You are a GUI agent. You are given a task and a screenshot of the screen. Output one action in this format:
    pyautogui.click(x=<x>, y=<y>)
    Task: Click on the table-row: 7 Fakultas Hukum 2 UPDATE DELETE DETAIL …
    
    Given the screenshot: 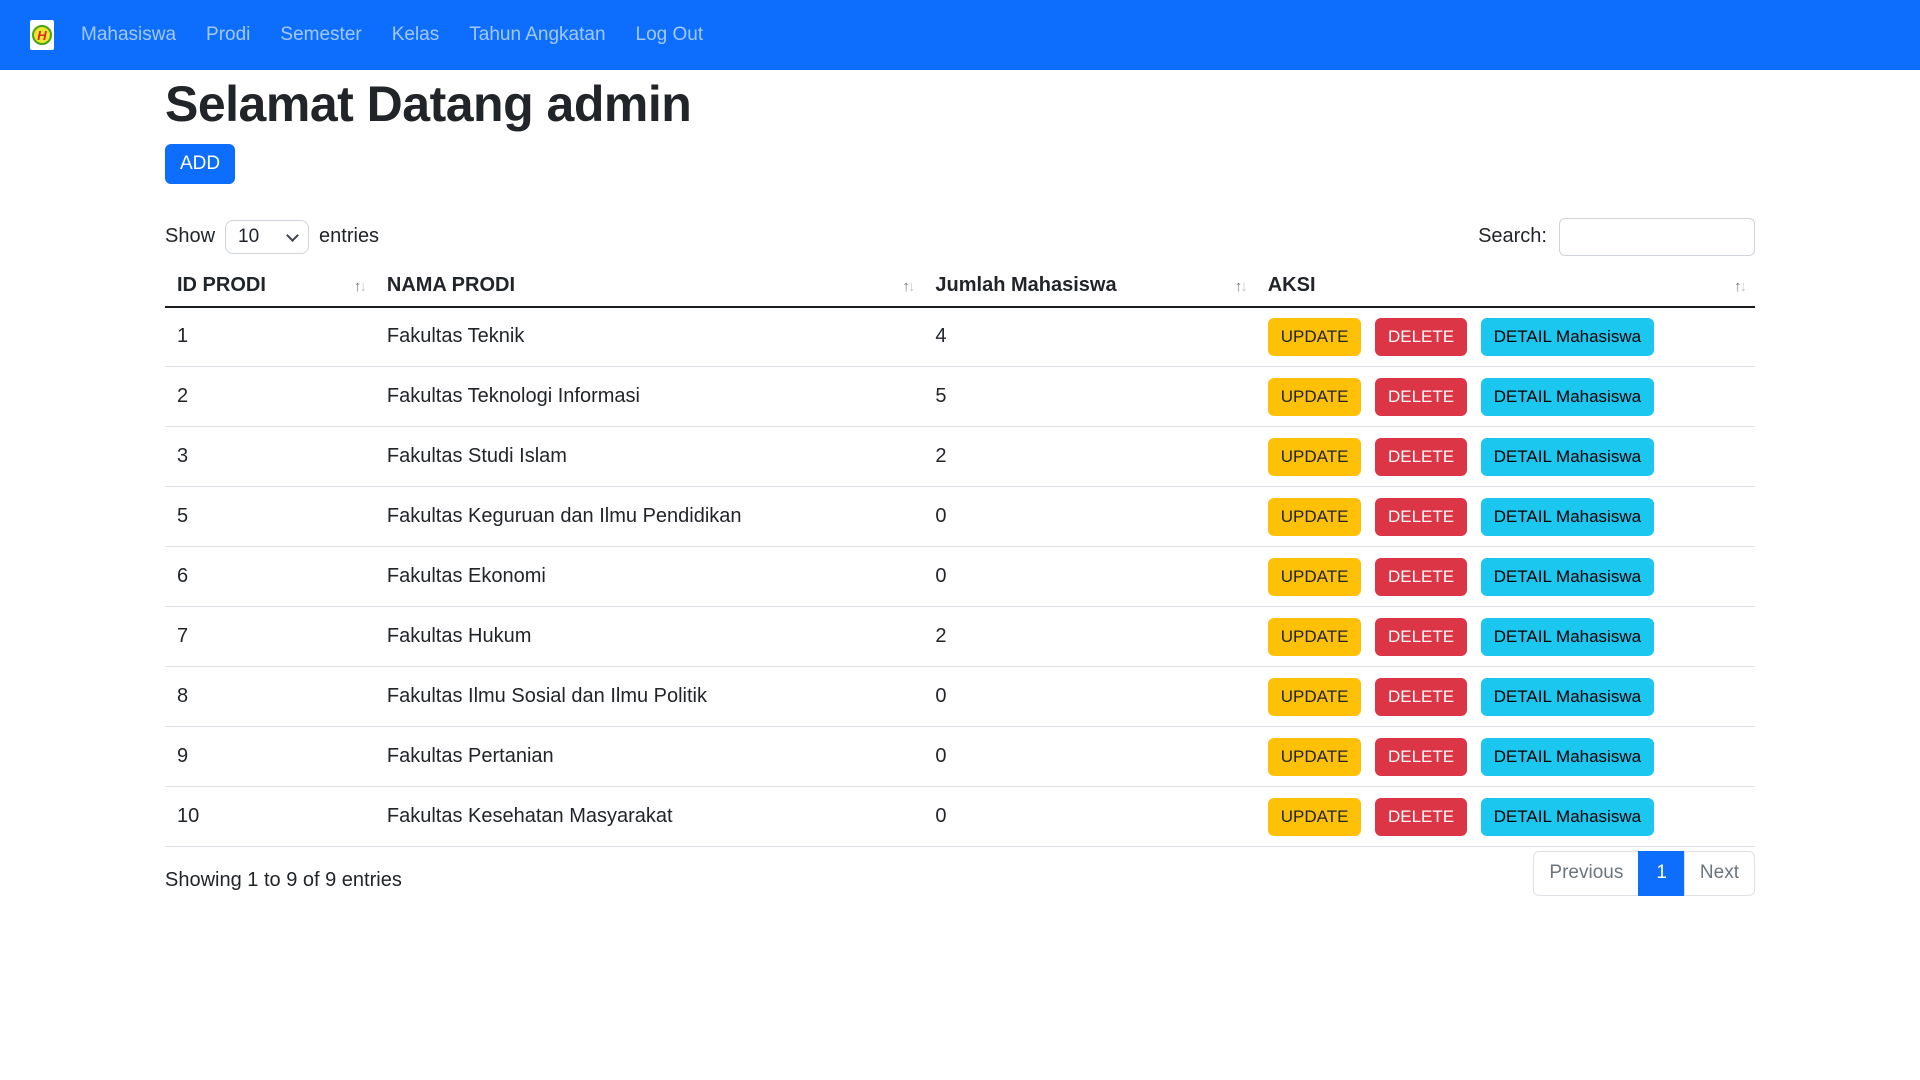 What is the action you would take?
    pyautogui.click(x=960, y=636)
    